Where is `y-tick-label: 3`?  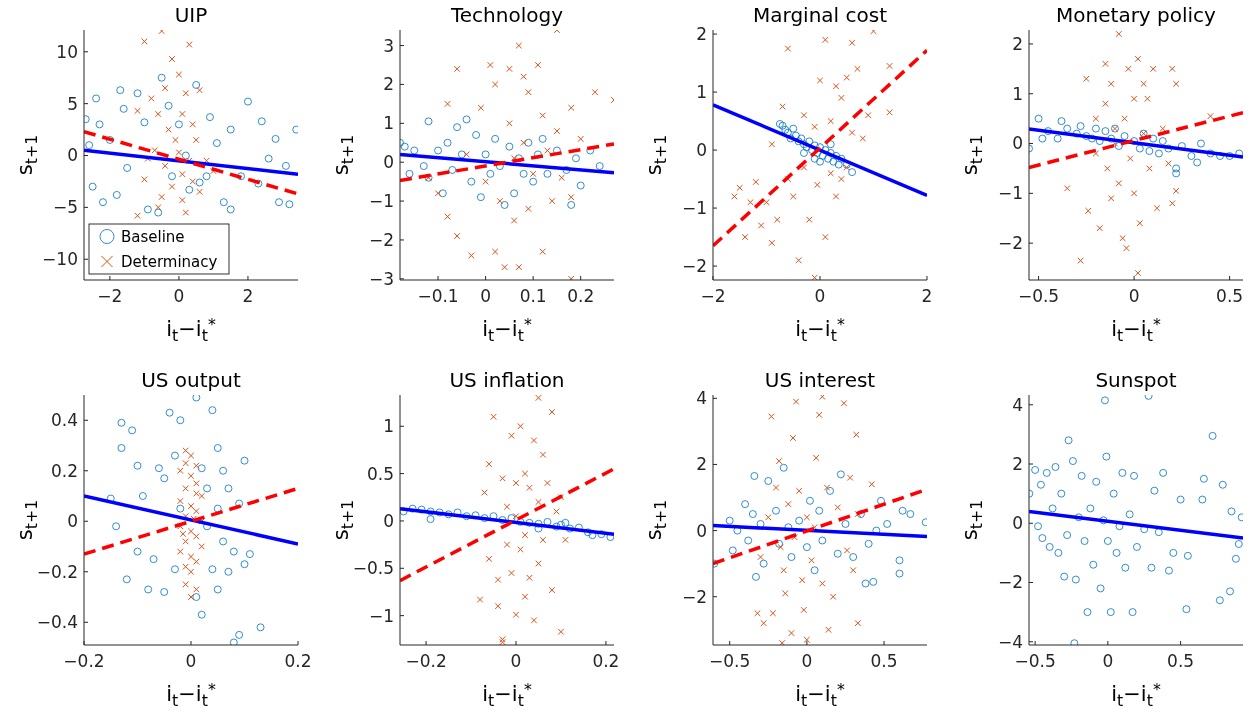 y-tick-label: 3 is located at coordinates (388, 45).